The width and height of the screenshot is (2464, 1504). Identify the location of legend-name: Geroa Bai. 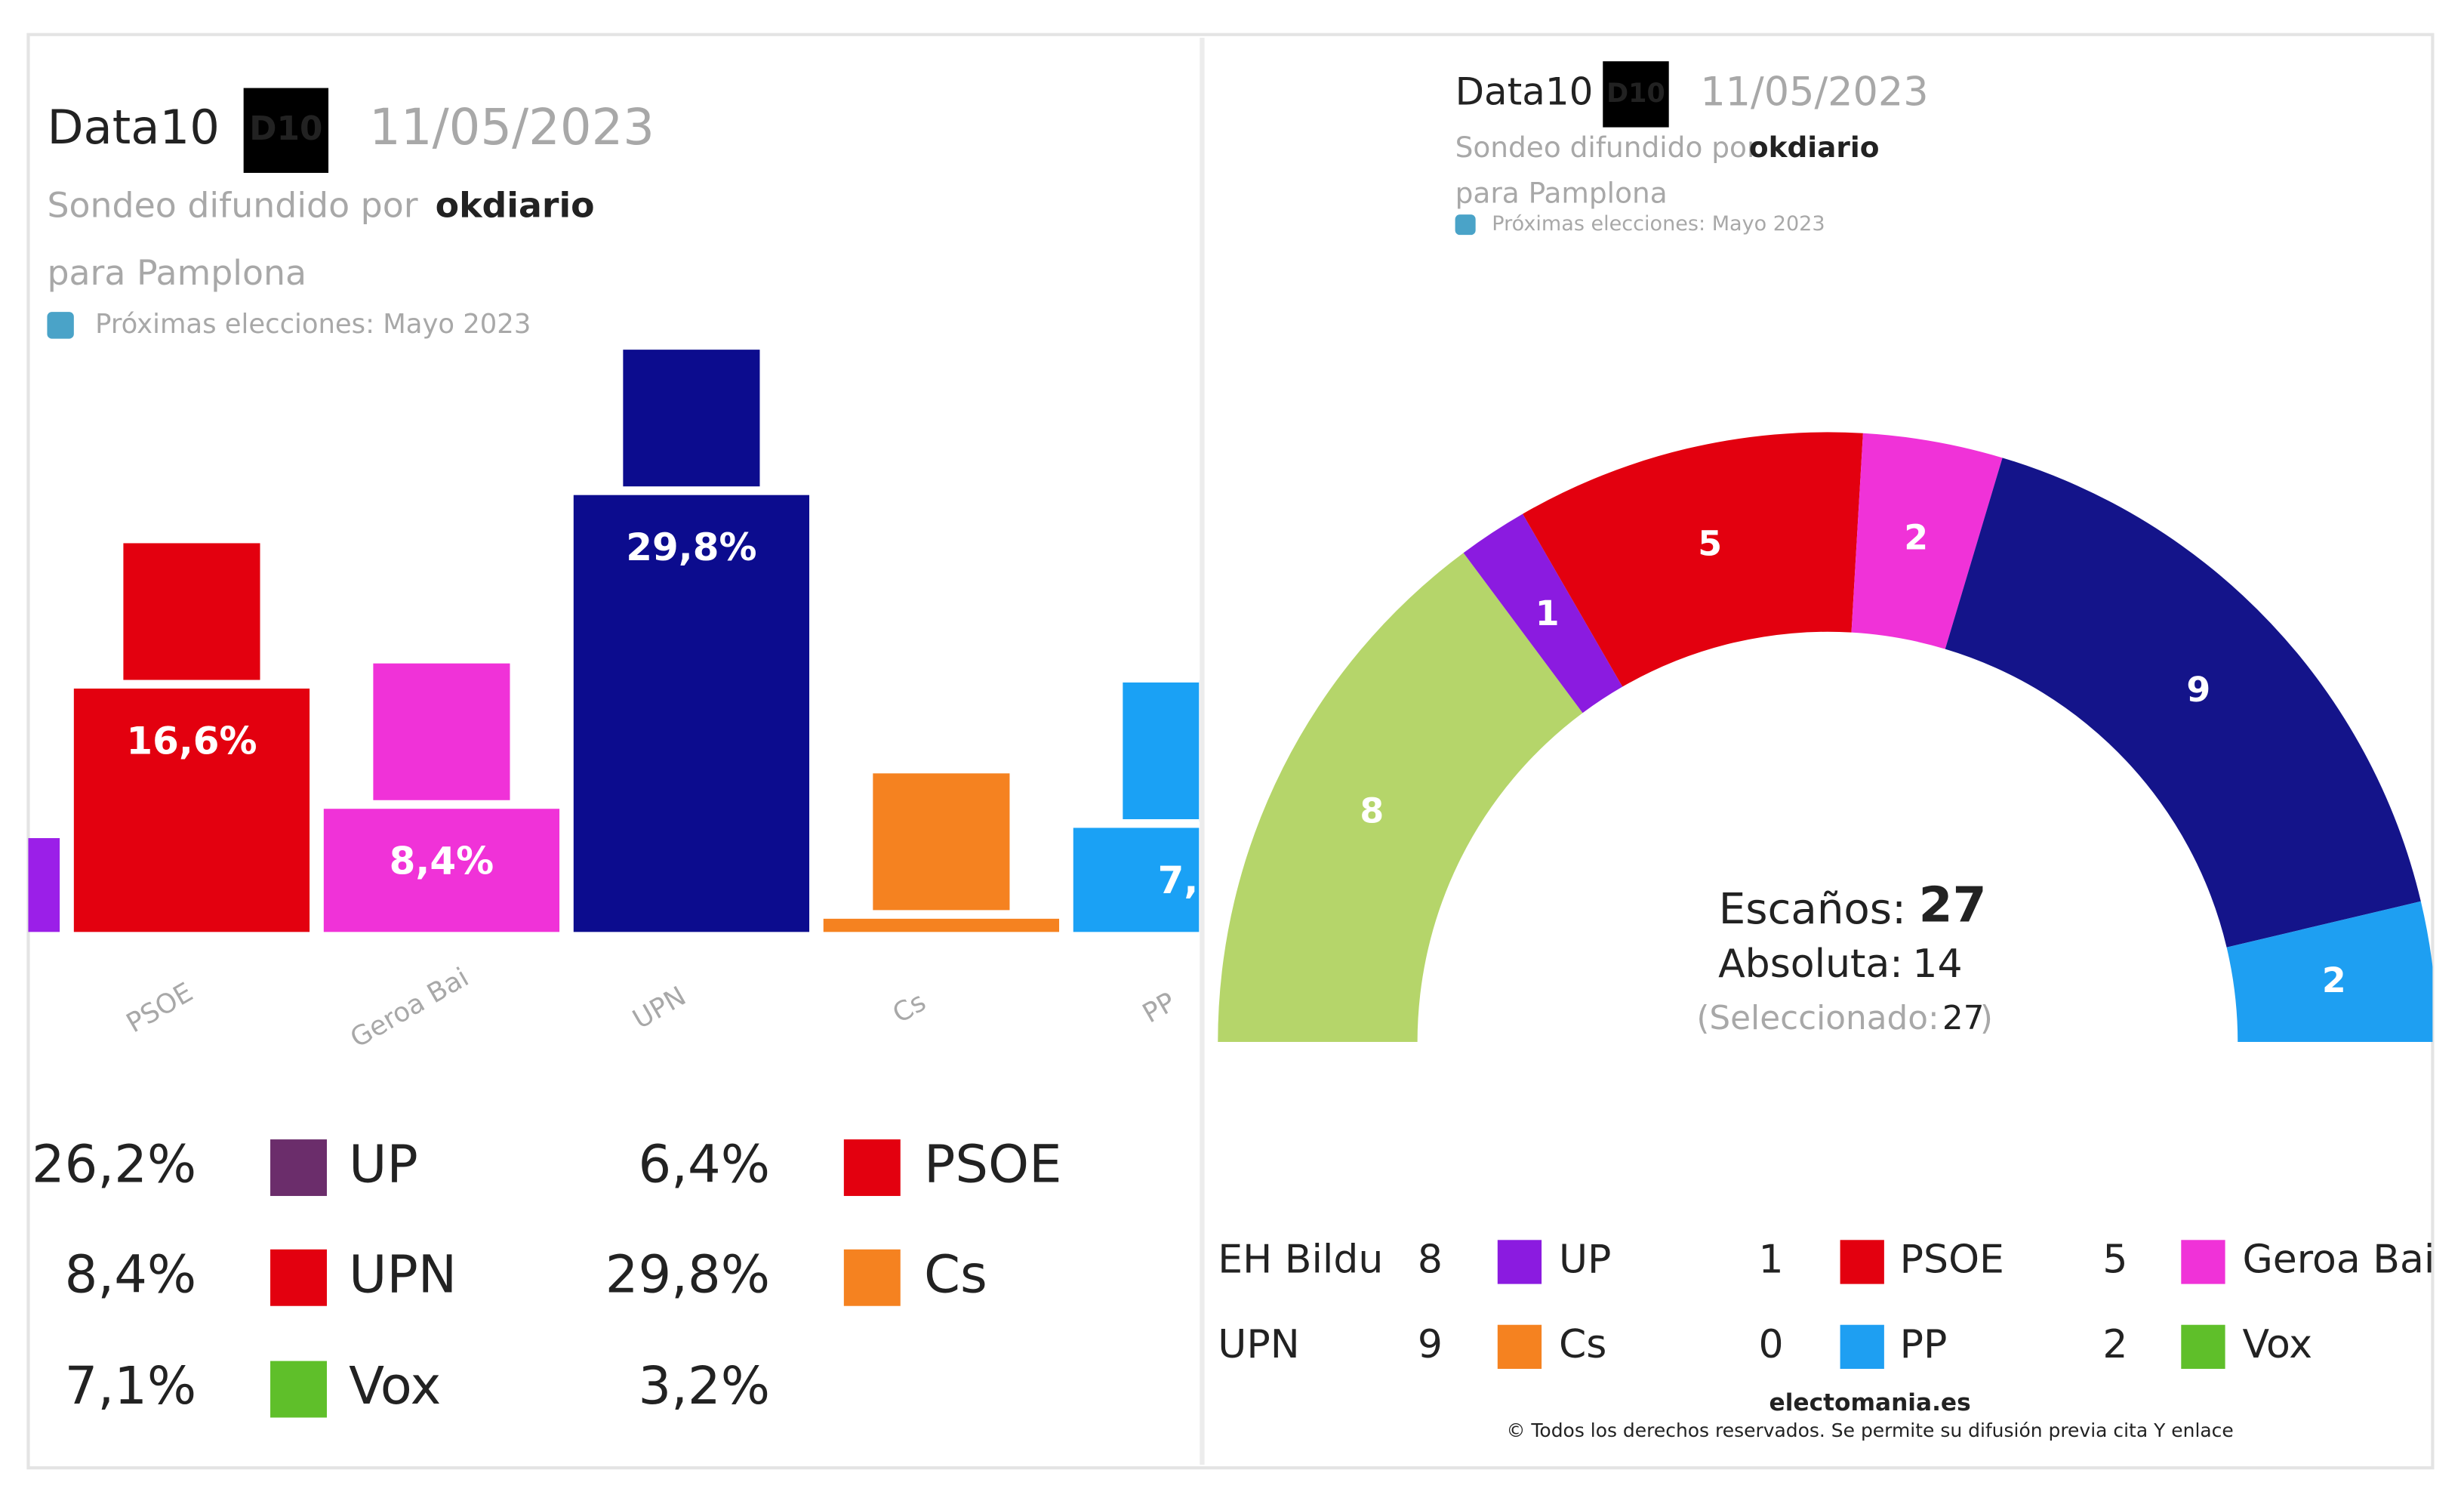
(2338, 1259).